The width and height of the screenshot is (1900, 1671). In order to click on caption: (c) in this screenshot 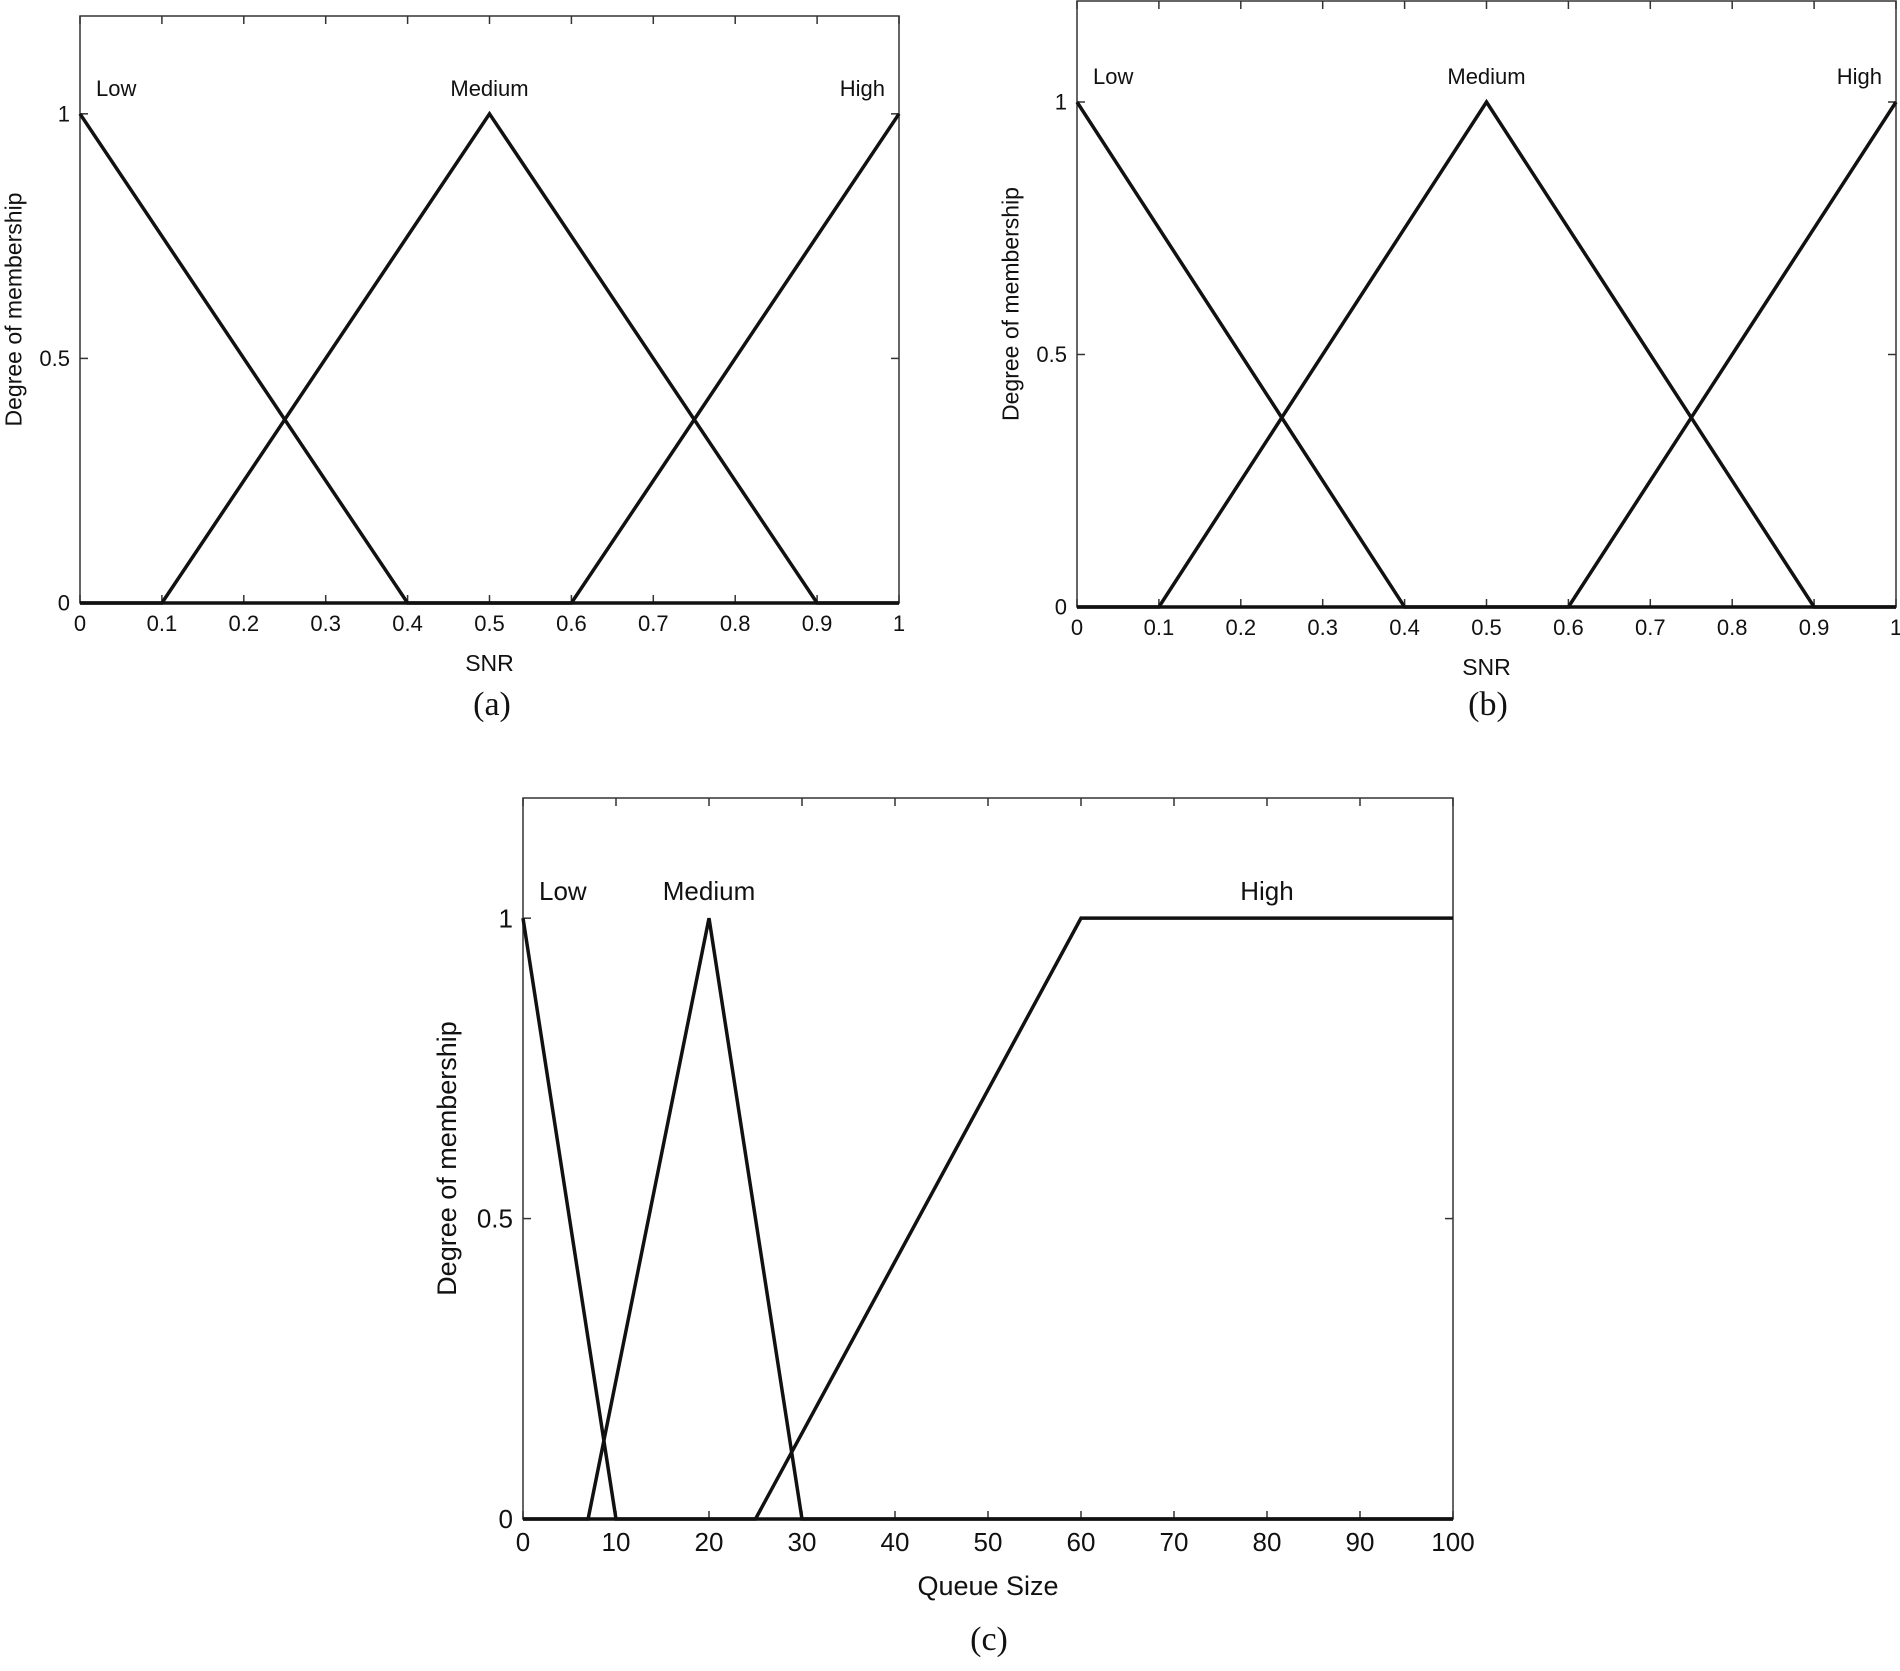, I will do `click(989, 1639)`.